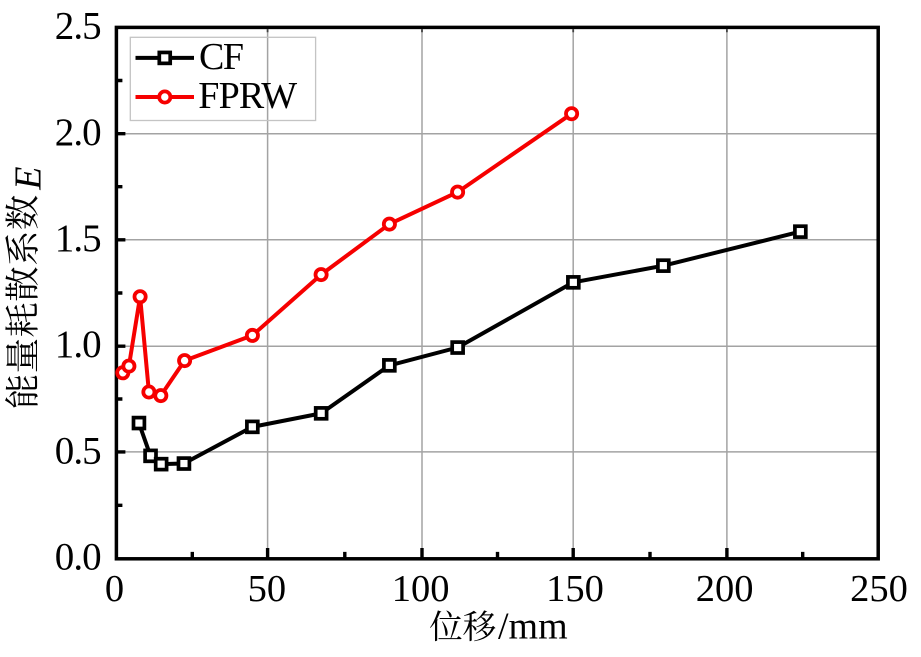 This screenshot has height=657, width=921. What do you see at coordinates (78, 132) in the screenshot?
I see `svg-text: 2.0` at bounding box center [78, 132].